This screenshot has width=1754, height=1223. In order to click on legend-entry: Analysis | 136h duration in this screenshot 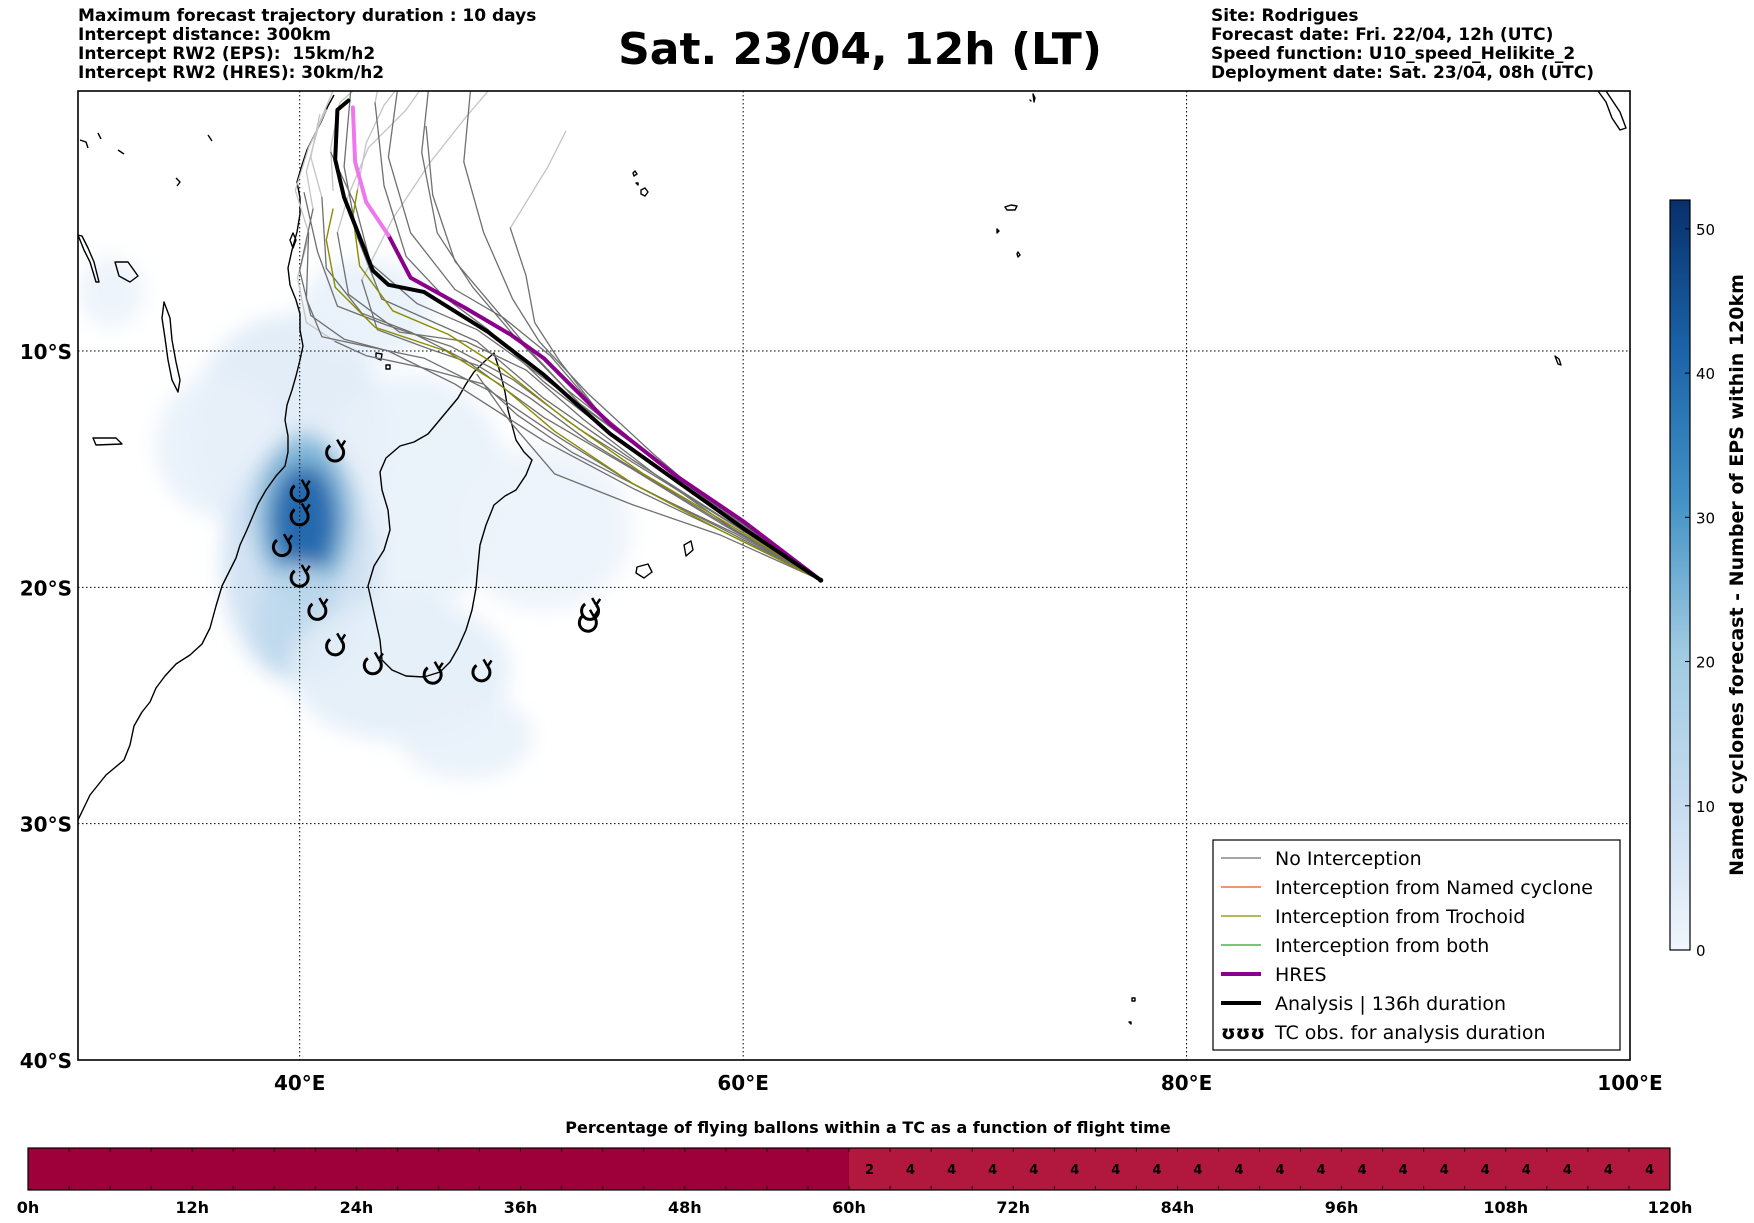, I will do `click(1363, 1004)`.